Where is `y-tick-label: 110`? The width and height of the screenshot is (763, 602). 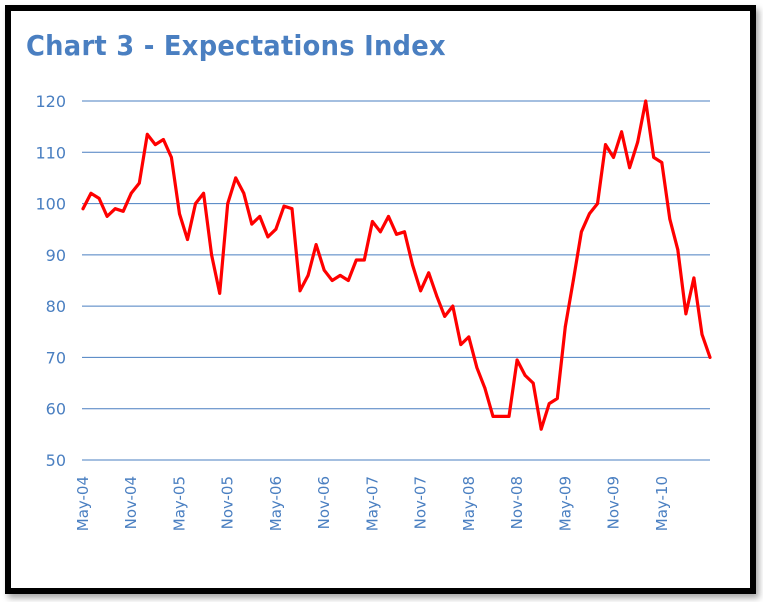
y-tick-label: 110 is located at coordinates (50, 152).